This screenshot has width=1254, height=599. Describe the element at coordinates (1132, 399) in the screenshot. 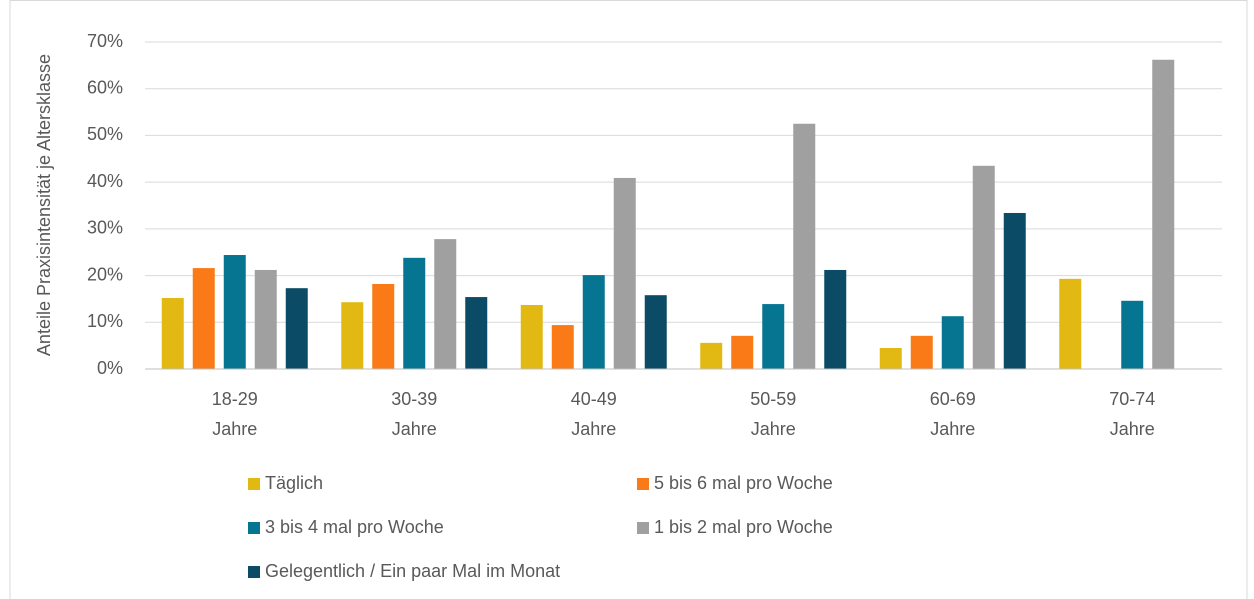

I see `x-tick-label: 70-74` at that location.